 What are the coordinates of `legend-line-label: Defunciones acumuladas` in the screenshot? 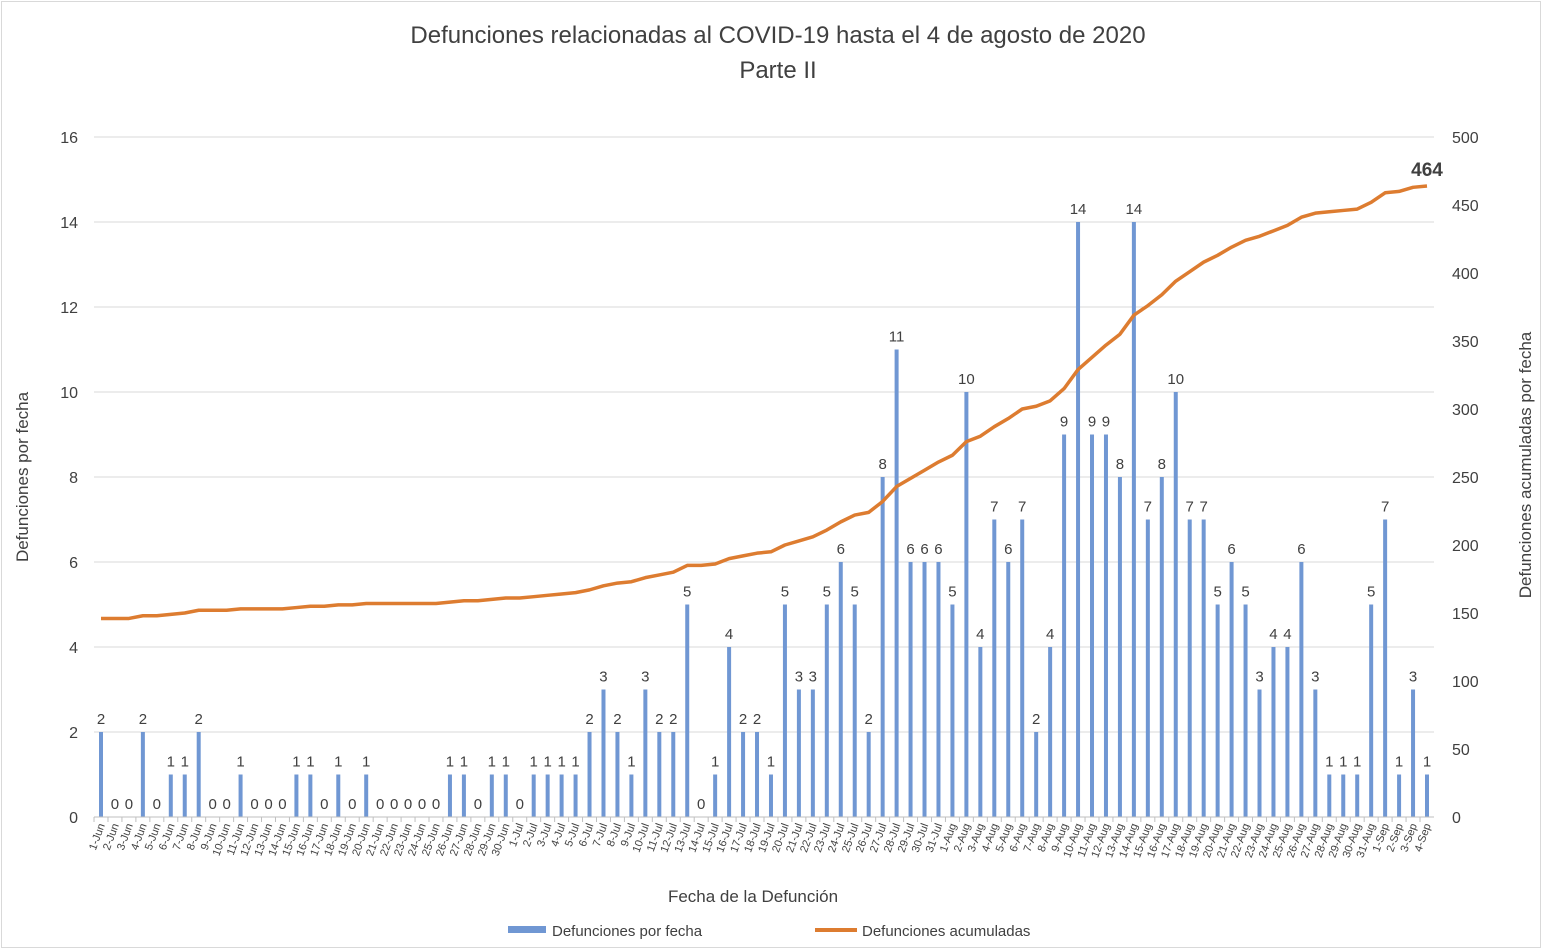 It's located at (946, 931).